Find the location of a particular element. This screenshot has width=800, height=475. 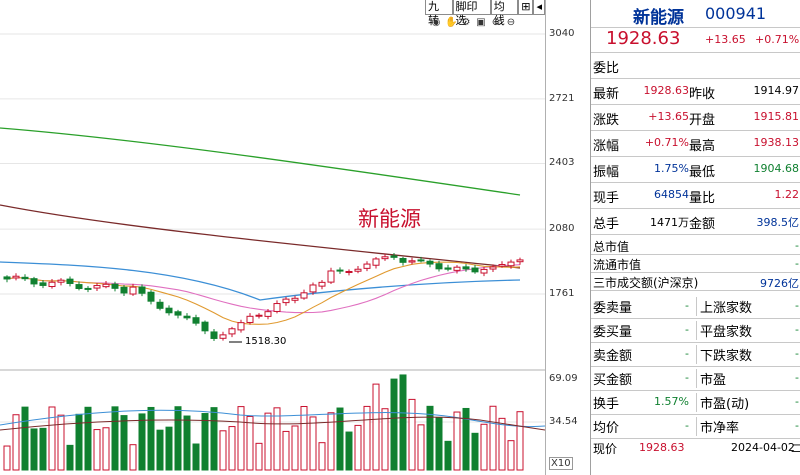

settings-icon: ⚙ is located at coordinates (466, 22).